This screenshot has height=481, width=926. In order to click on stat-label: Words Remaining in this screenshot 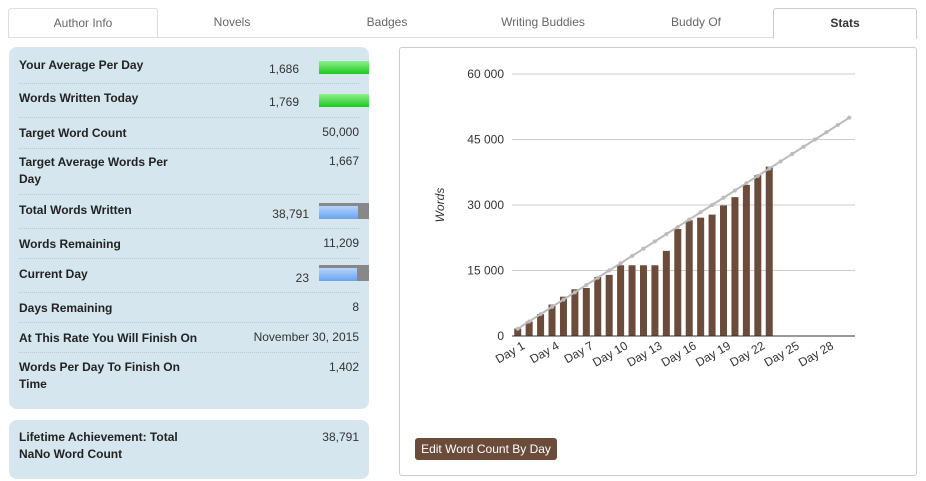, I will do `click(70, 244)`.